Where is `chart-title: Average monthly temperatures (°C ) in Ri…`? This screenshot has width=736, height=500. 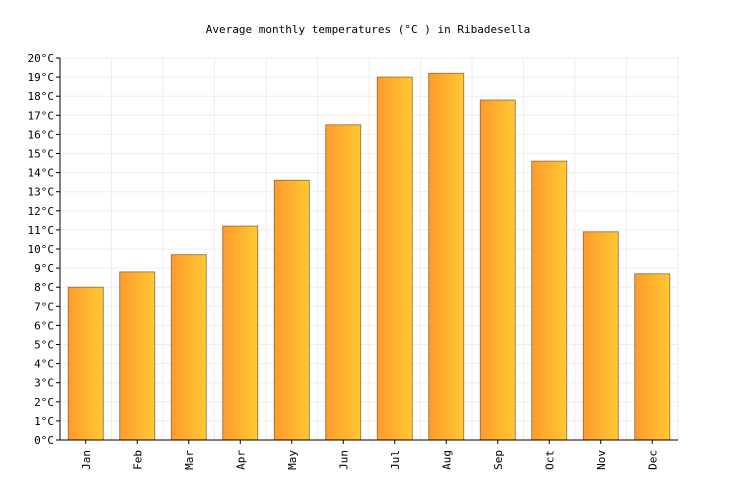 chart-title: Average monthly temperatures (°C ) in Ri… is located at coordinates (368, 29).